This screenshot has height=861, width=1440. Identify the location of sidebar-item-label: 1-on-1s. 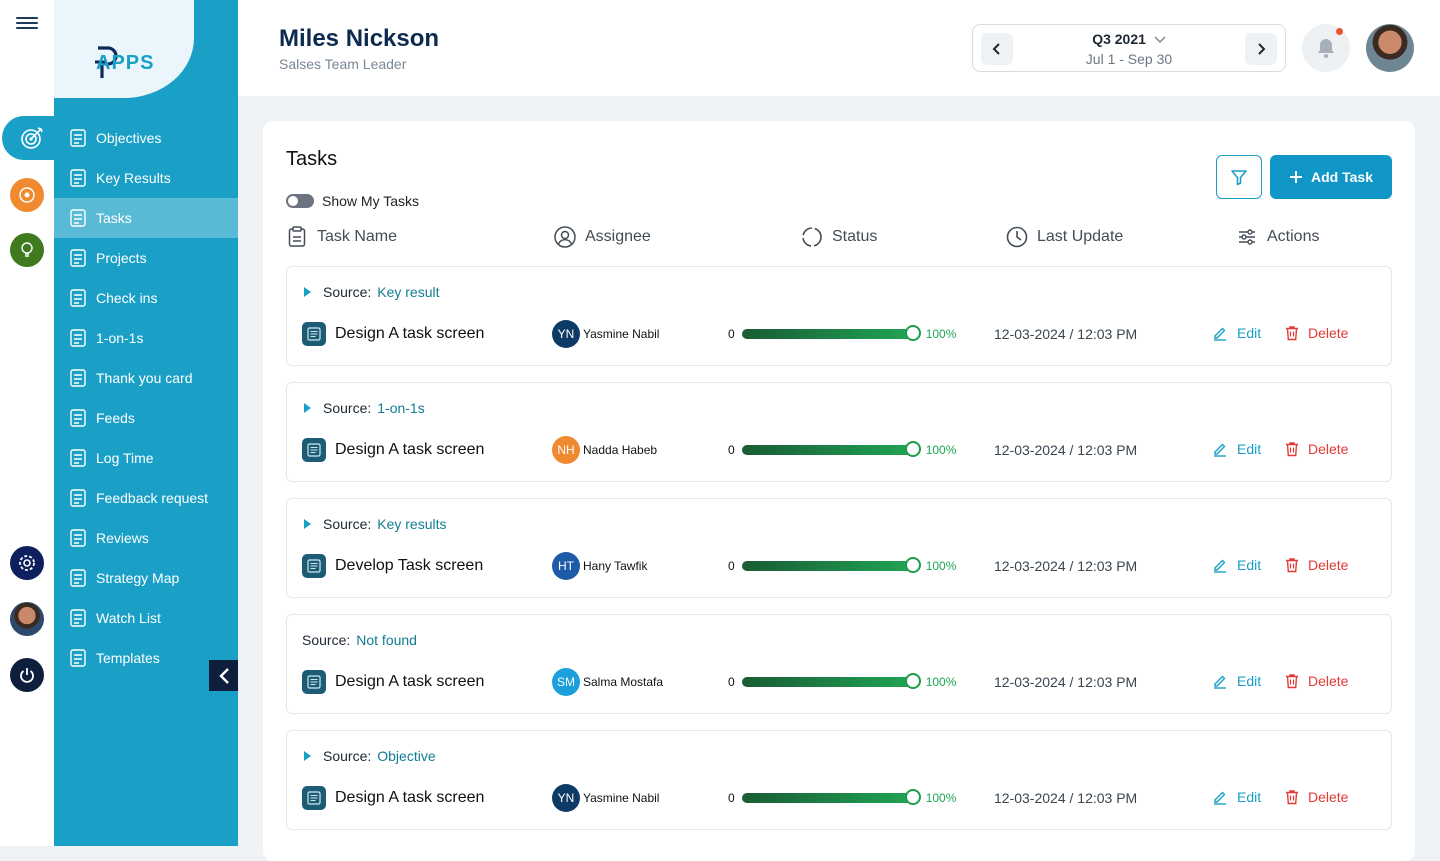
(120, 338).